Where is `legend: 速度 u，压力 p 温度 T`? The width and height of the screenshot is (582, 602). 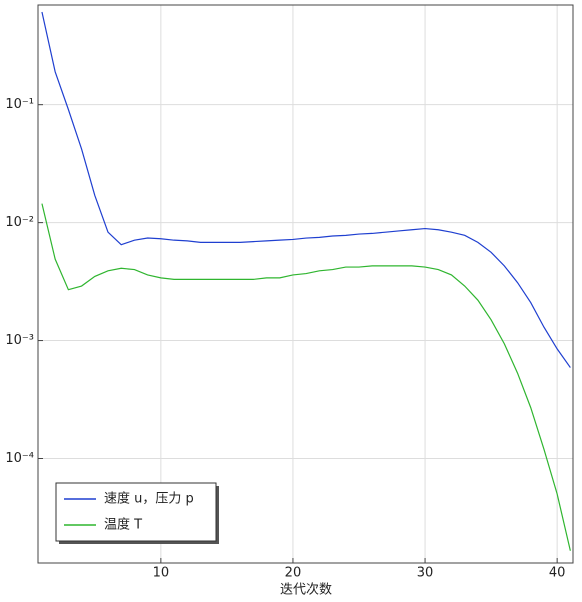 legend: 速度 u，压力 p 温度 T is located at coordinates (136, 512).